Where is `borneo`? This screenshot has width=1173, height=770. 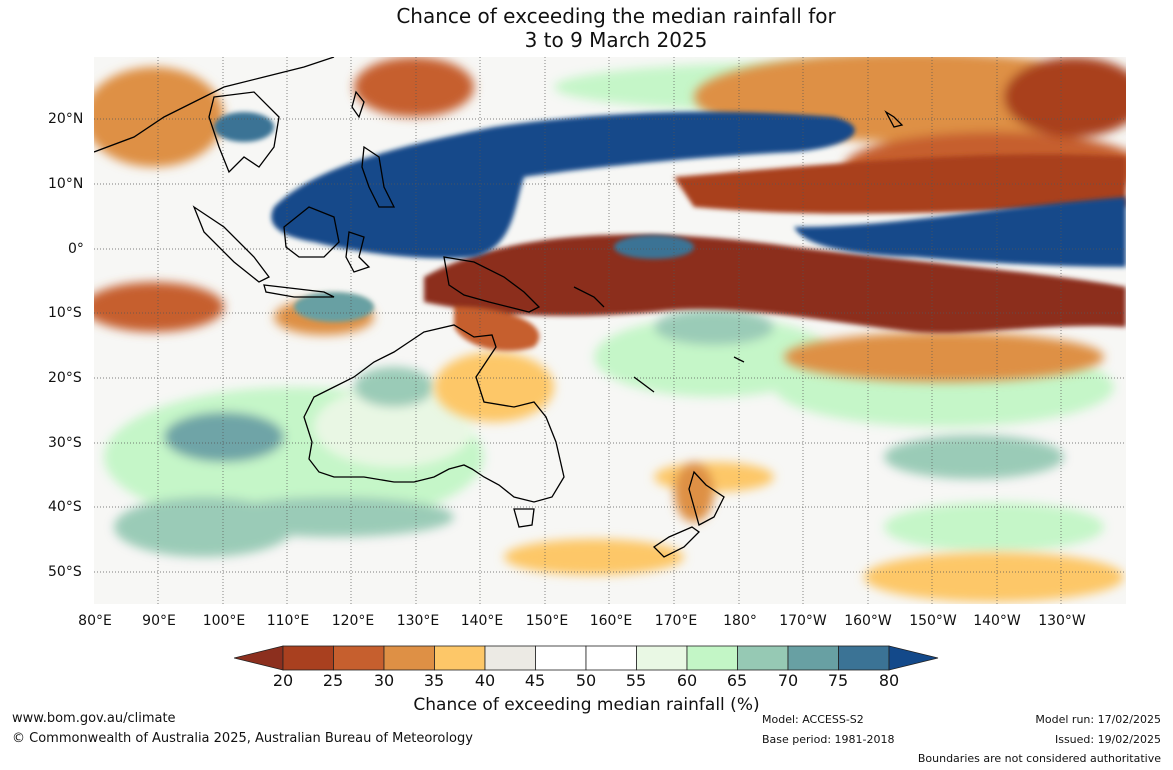
borneo is located at coordinates (311, 232).